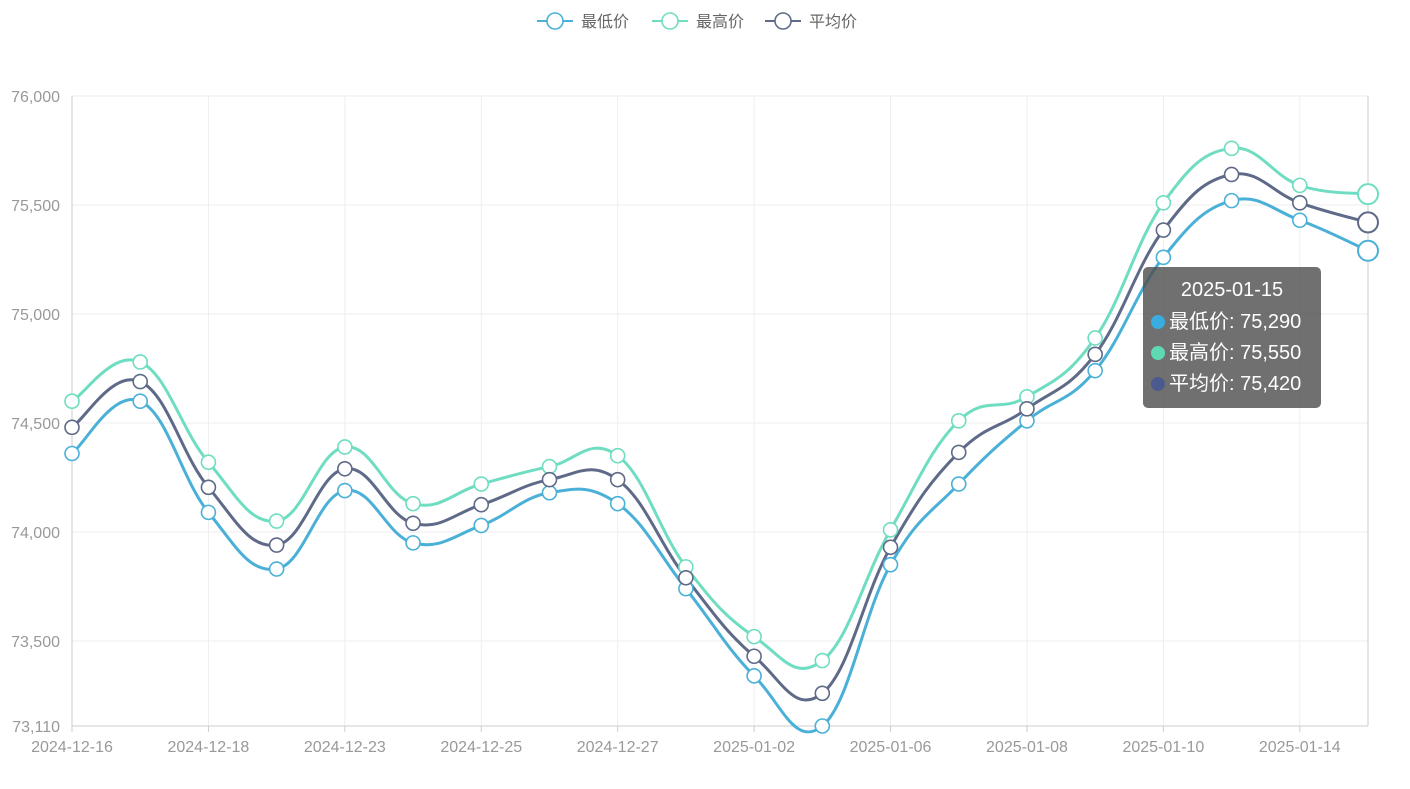  I want to click on x-tick-label: 2025-01-14, so click(1300, 747).